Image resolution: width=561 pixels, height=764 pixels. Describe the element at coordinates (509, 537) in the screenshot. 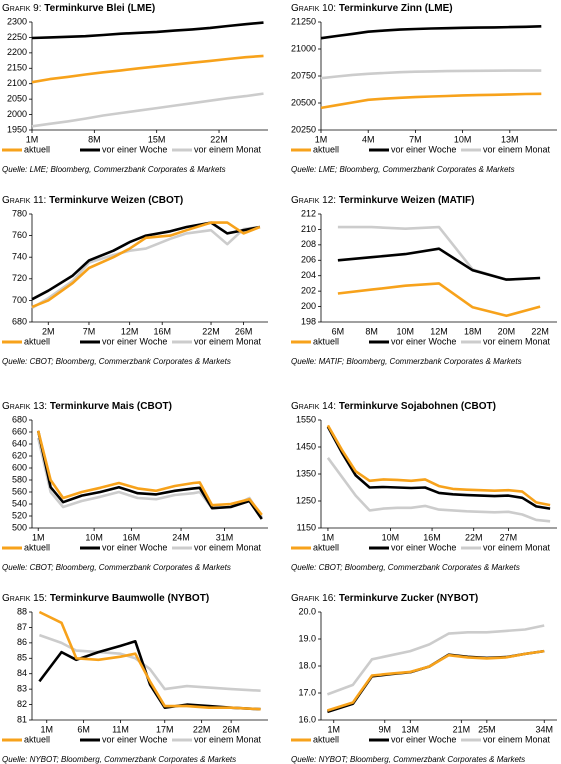

I see `x-tick-label: 27M` at that location.